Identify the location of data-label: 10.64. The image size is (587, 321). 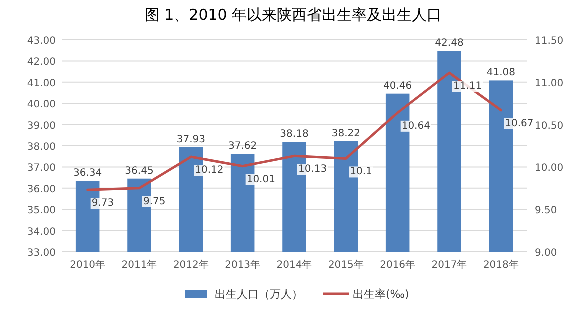
(416, 126).